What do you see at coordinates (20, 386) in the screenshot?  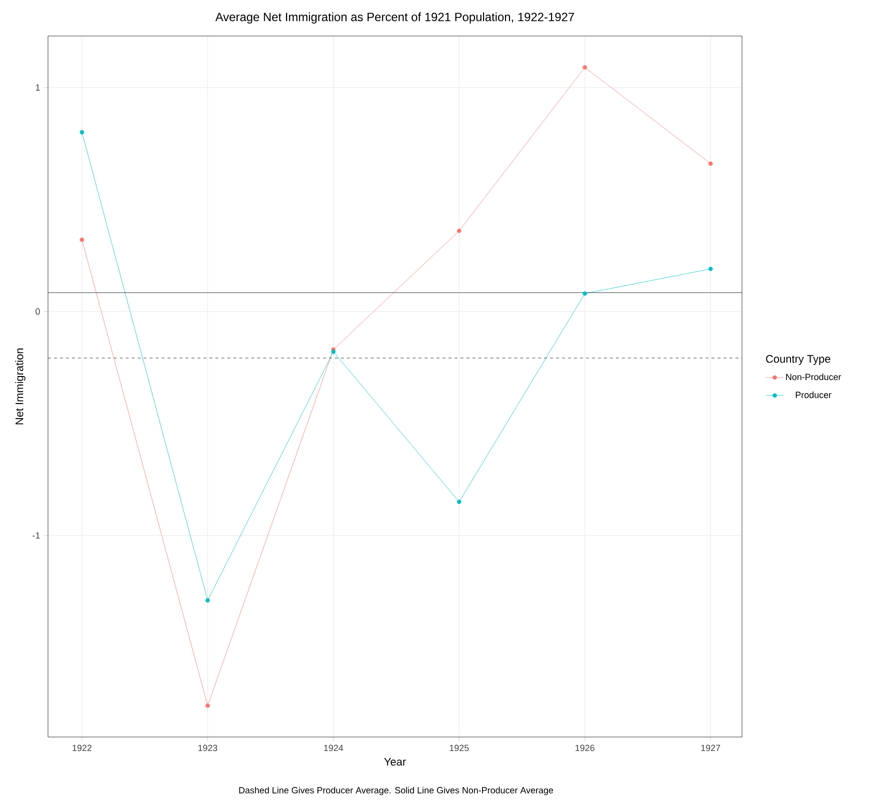 I see `y-axis-title: Net Immigration` at bounding box center [20, 386].